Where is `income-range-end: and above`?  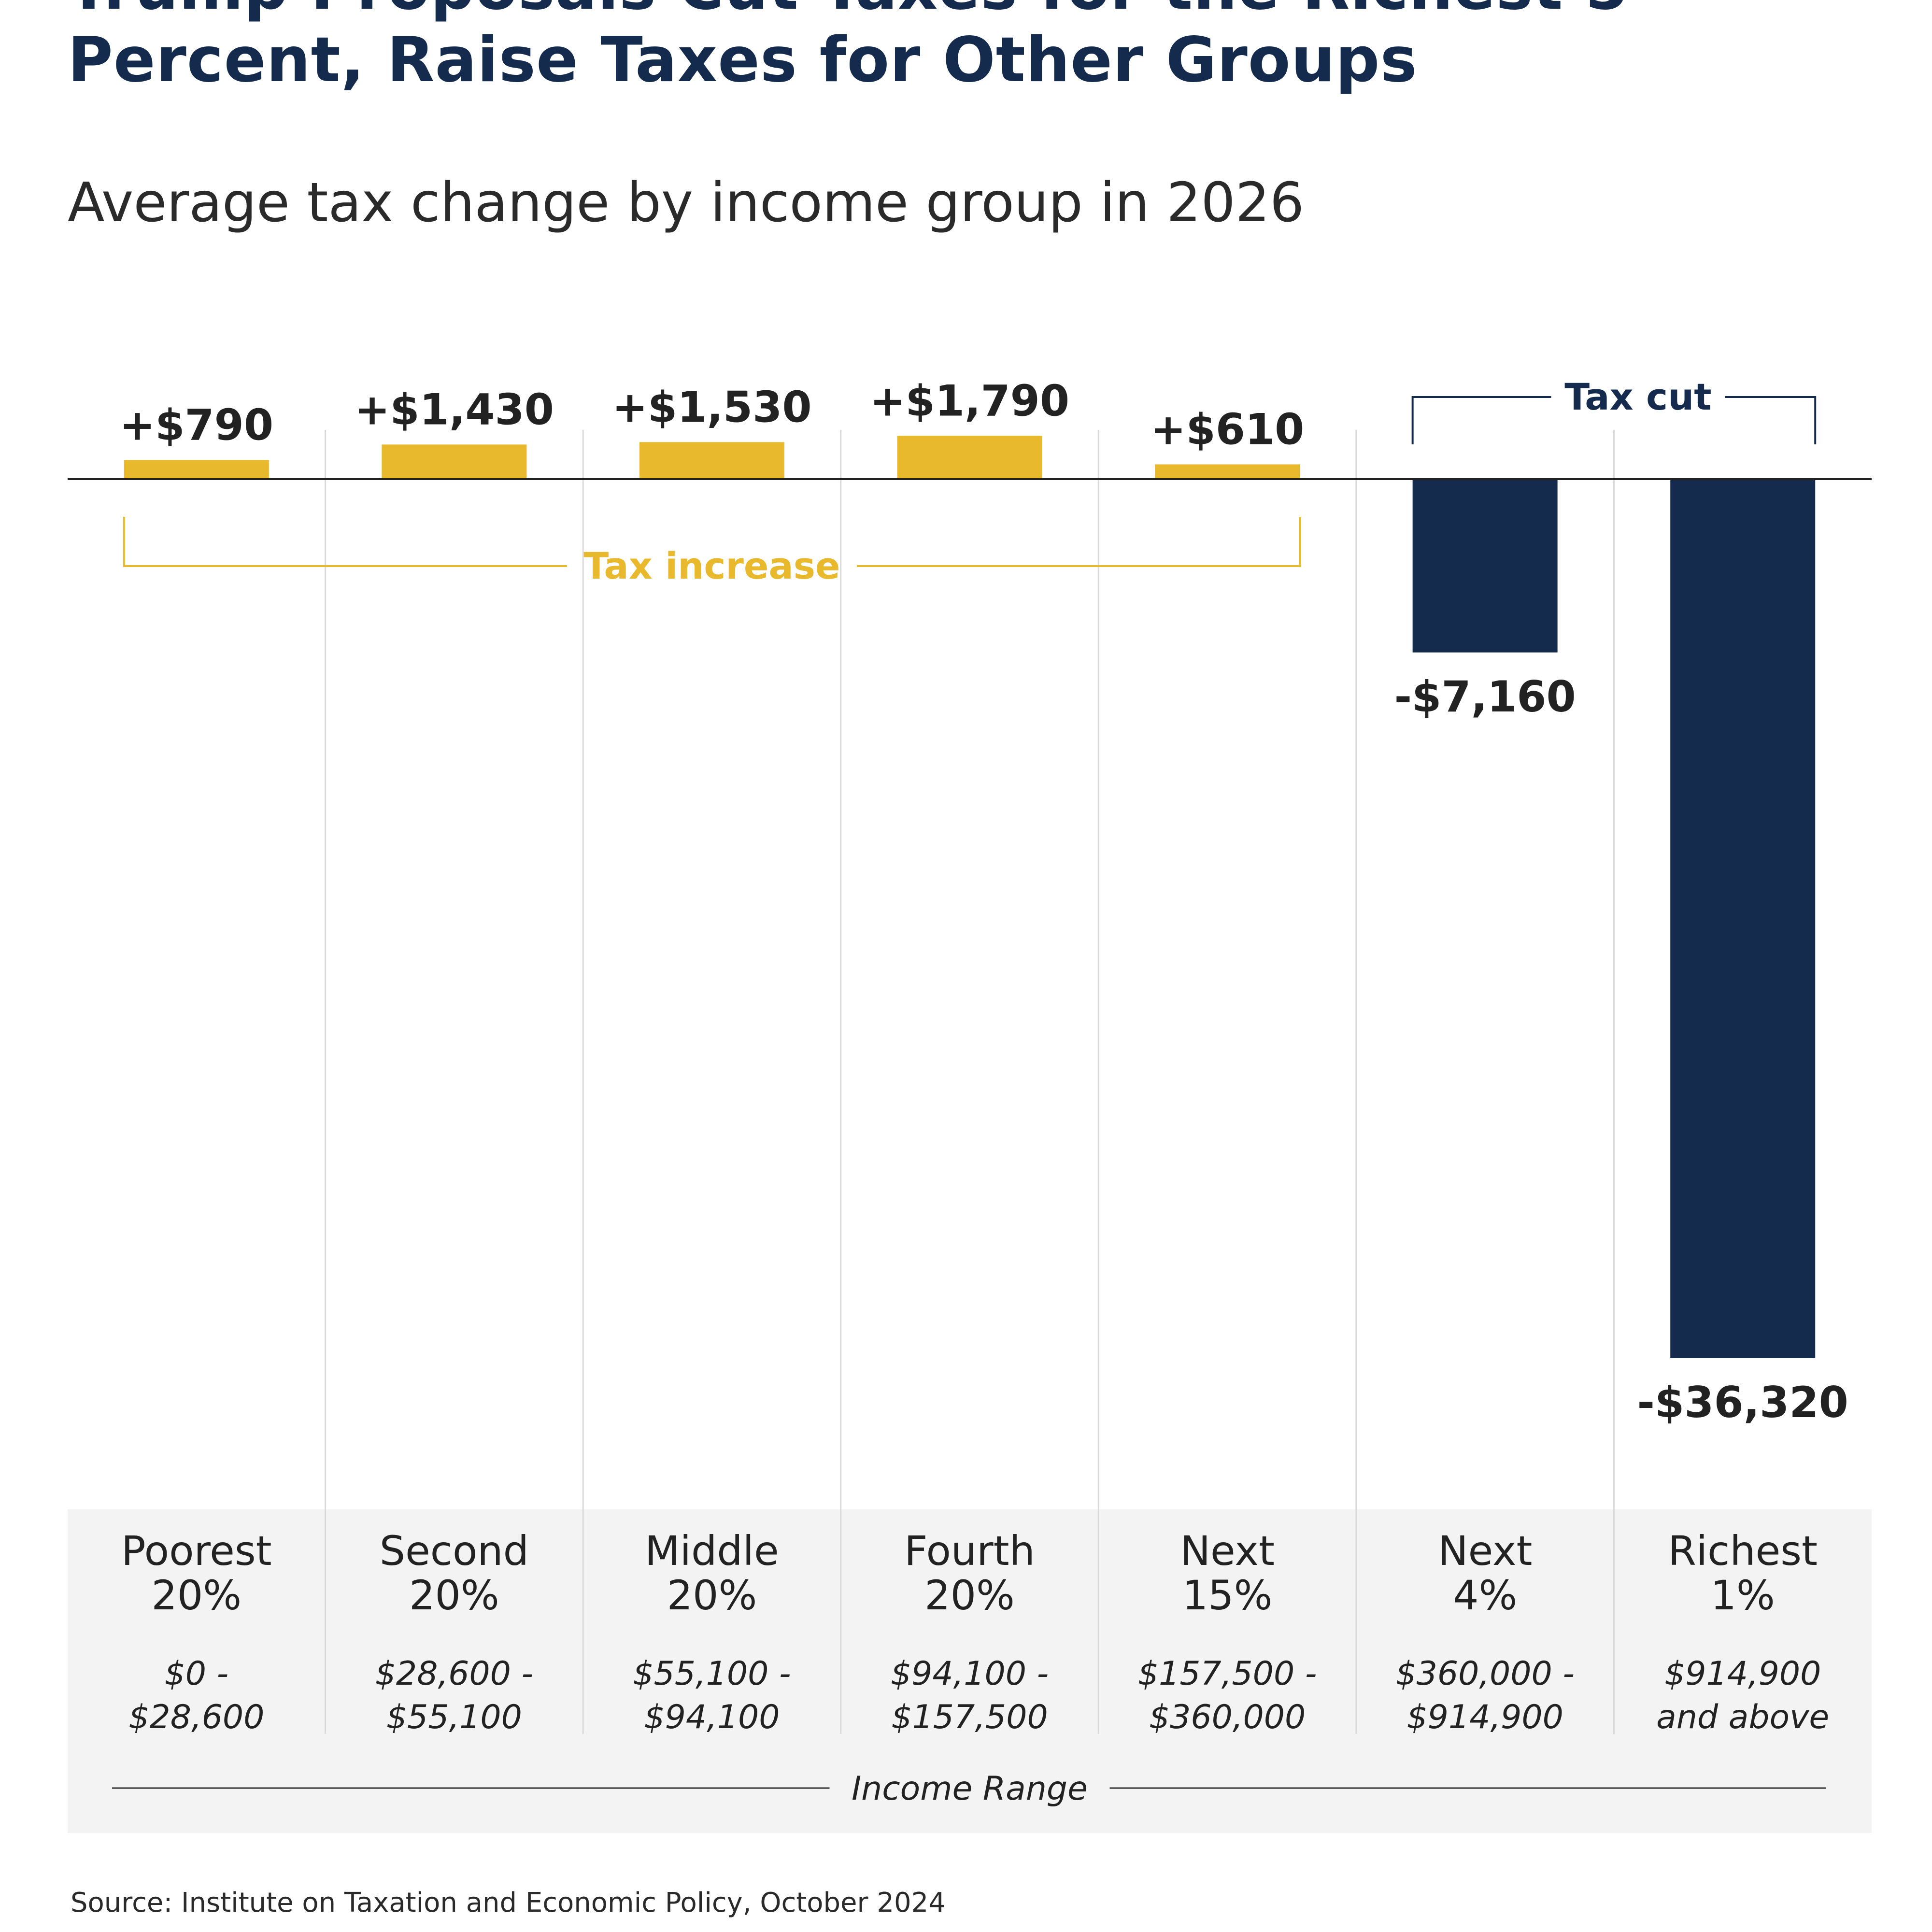
income-range-end: and above is located at coordinates (1742, 1717).